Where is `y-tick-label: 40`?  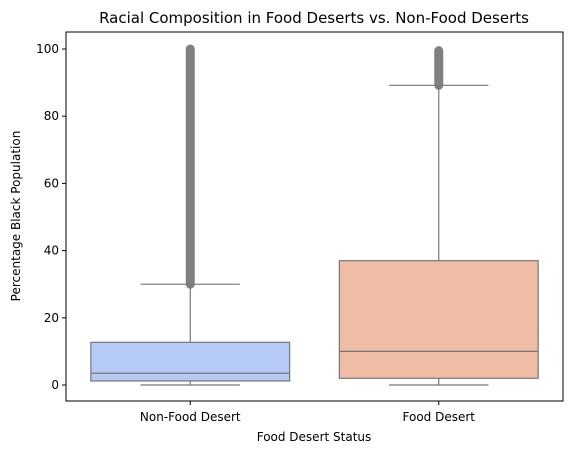 y-tick-label: 40 is located at coordinates (51, 251).